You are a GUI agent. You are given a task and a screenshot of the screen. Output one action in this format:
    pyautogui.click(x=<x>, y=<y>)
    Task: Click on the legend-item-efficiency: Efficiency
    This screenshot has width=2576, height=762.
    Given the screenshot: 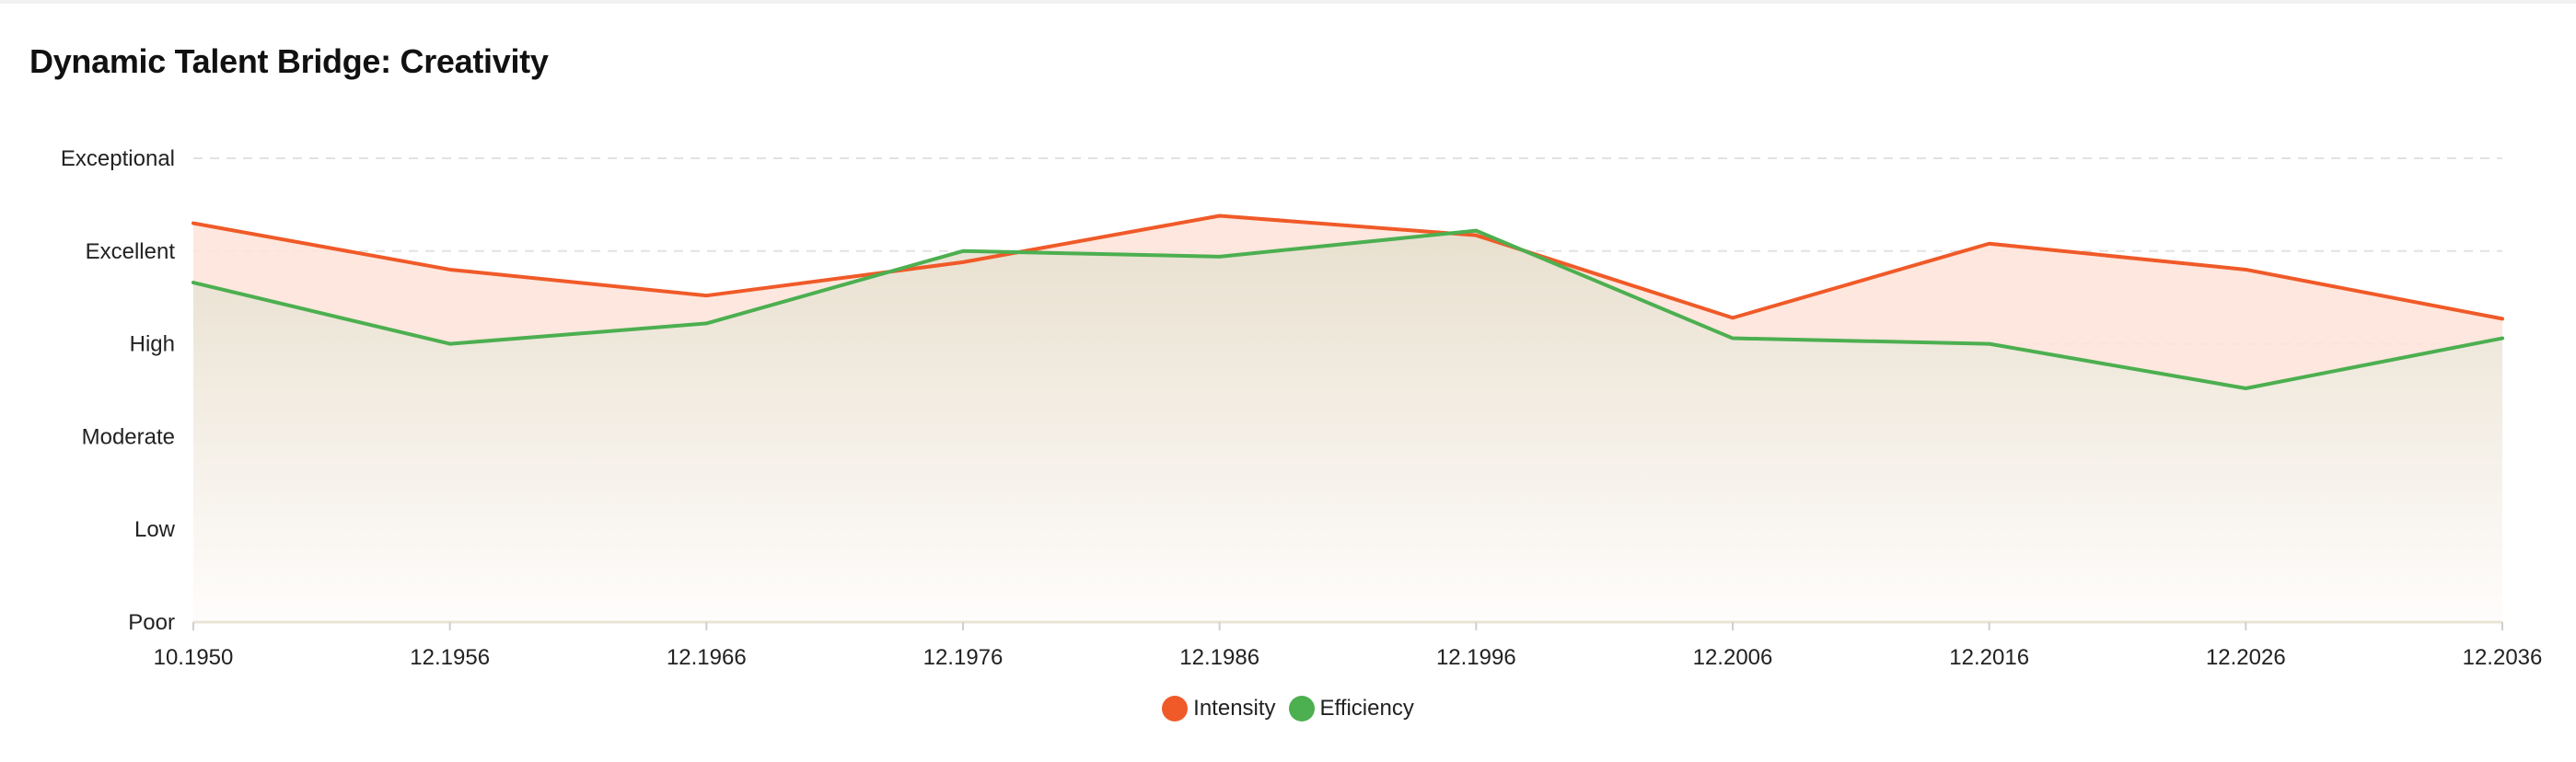 What is the action you would take?
    pyautogui.click(x=1351, y=709)
    